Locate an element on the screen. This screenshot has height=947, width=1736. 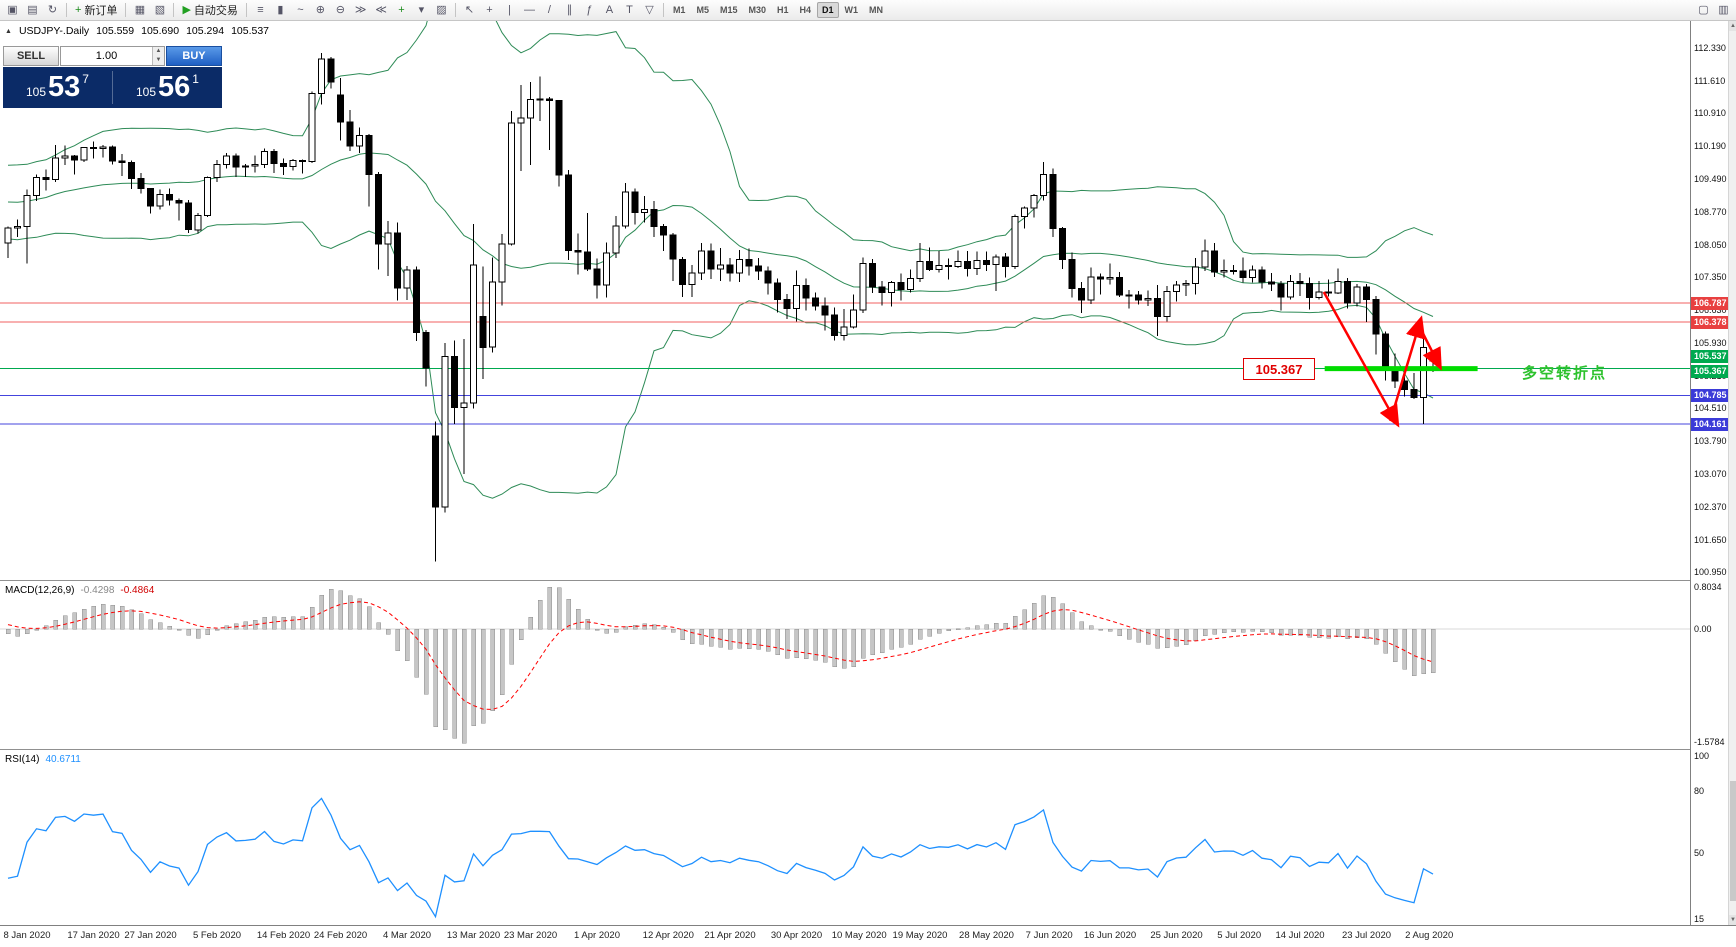
date-tick-label: 10 May 2020 is located at coordinates (859, 935).